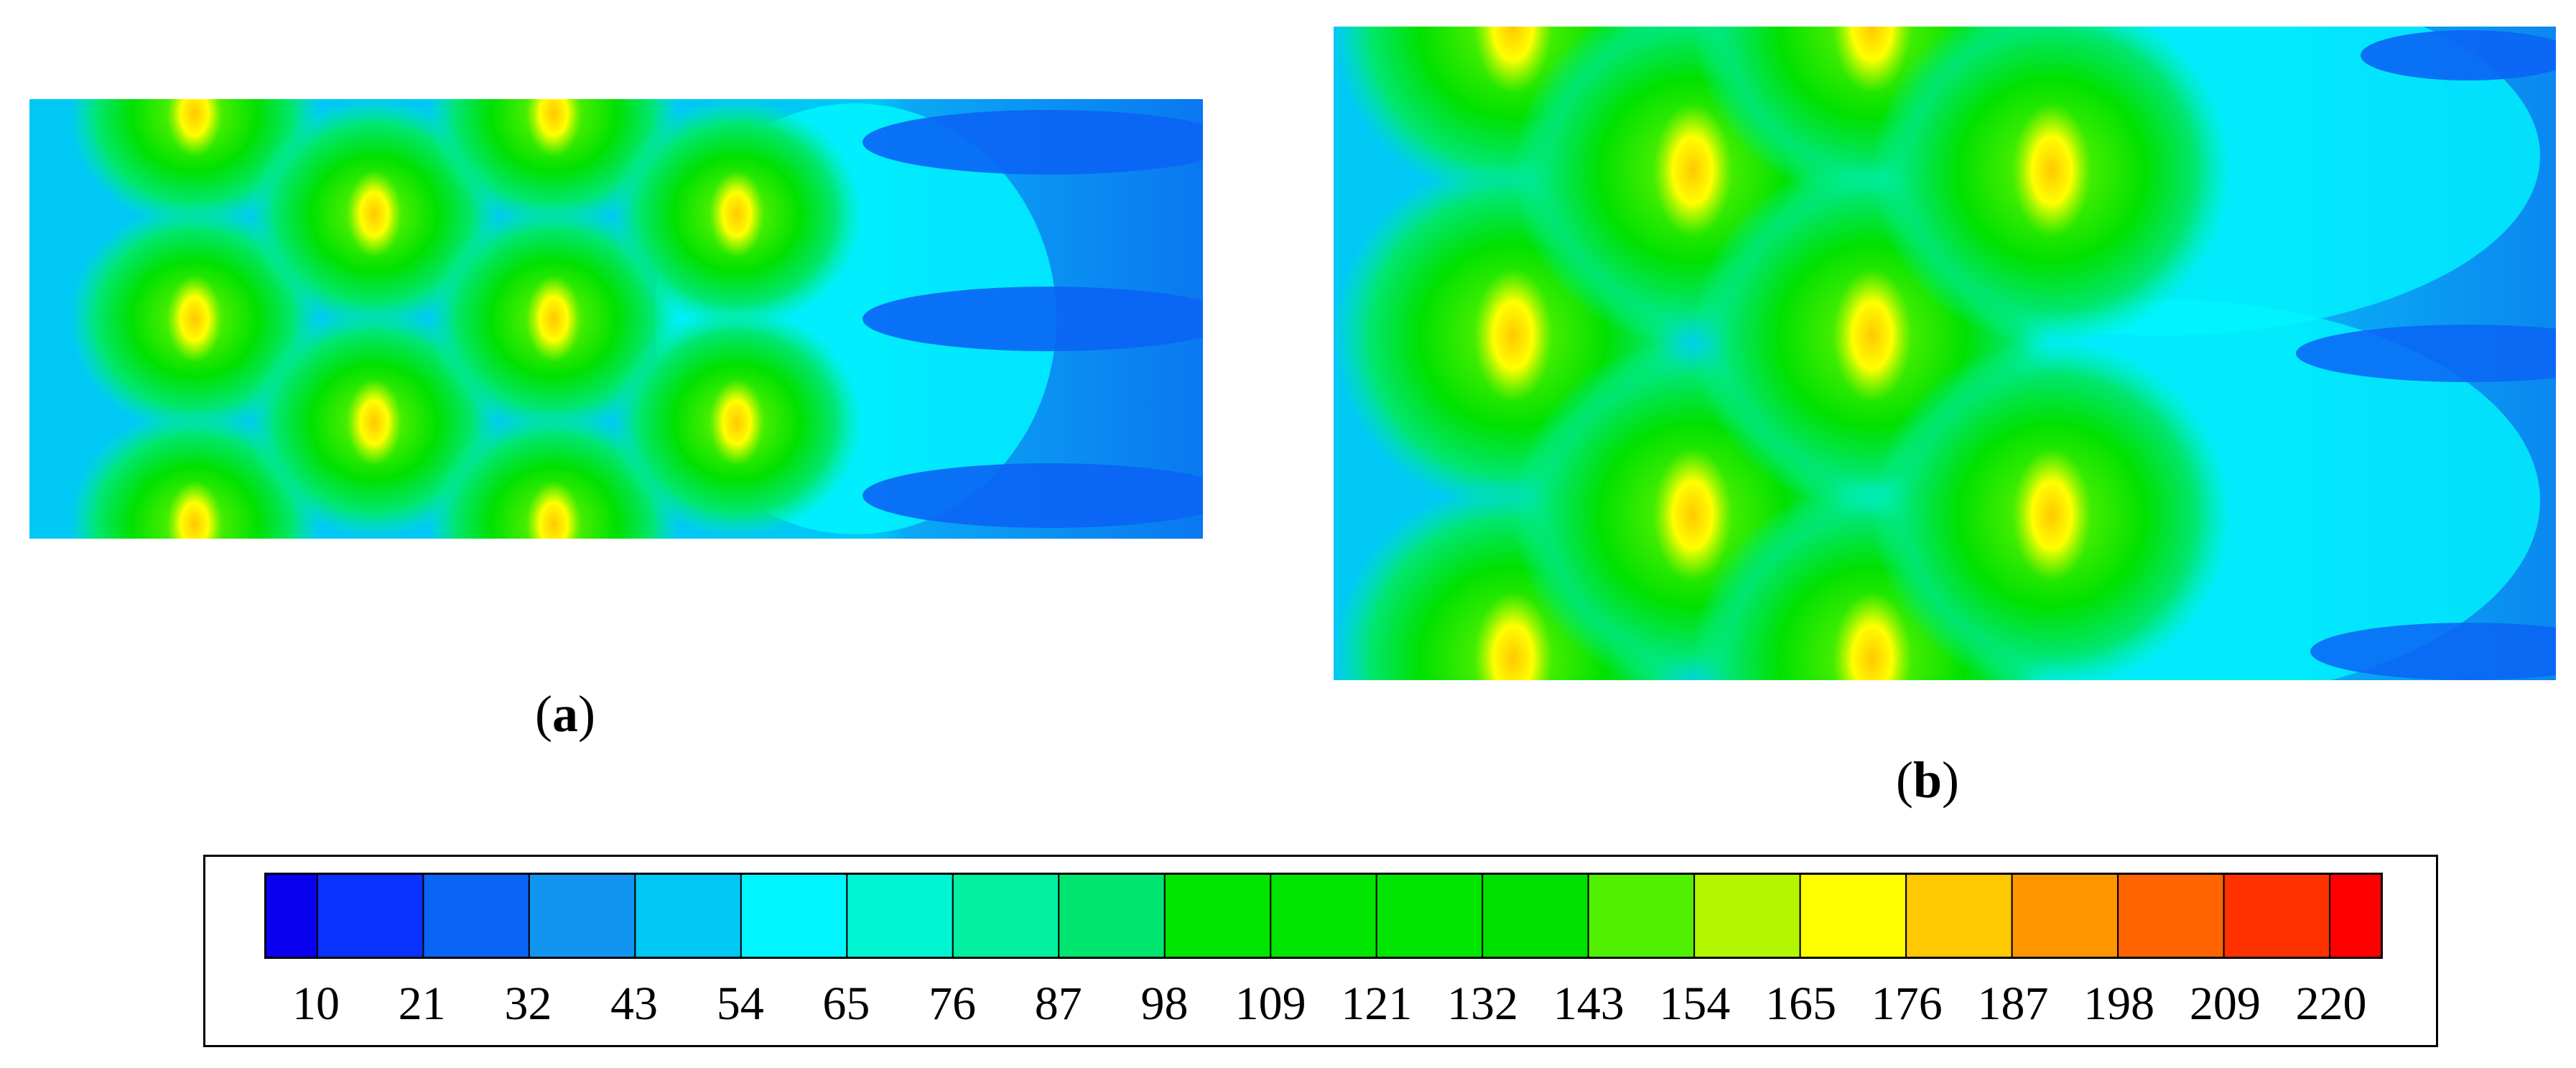 This screenshot has height=1068, width=2576. What do you see at coordinates (316, 1004) in the screenshot?
I see `colorbar-tick-label: 10` at bounding box center [316, 1004].